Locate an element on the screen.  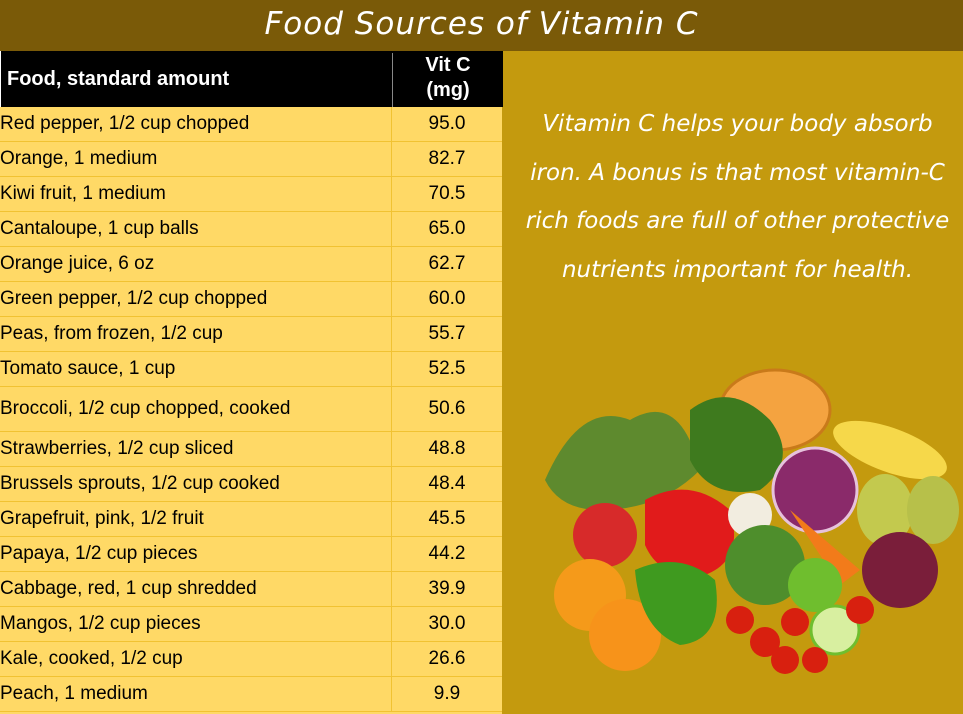
food-cell: Cantaloupe, 1 cup balls is located at coordinates (99, 228).